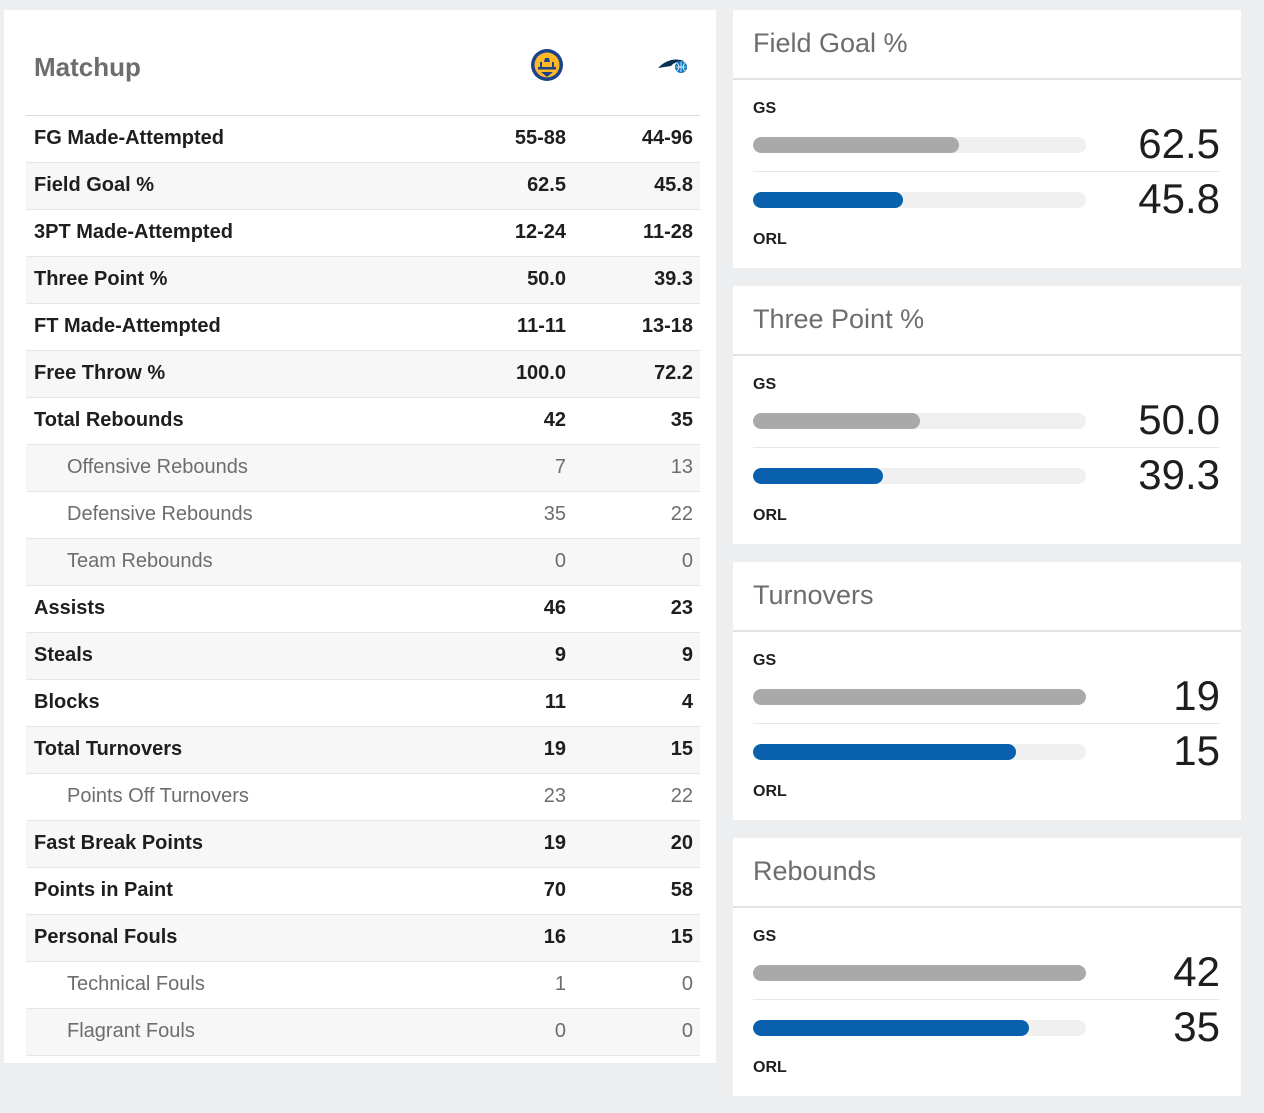 The width and height of the screenshot is (1264, 1113). Describe the element at coordinates (555, 702) in the screenshot. I see `gs-value: 11` at that location.